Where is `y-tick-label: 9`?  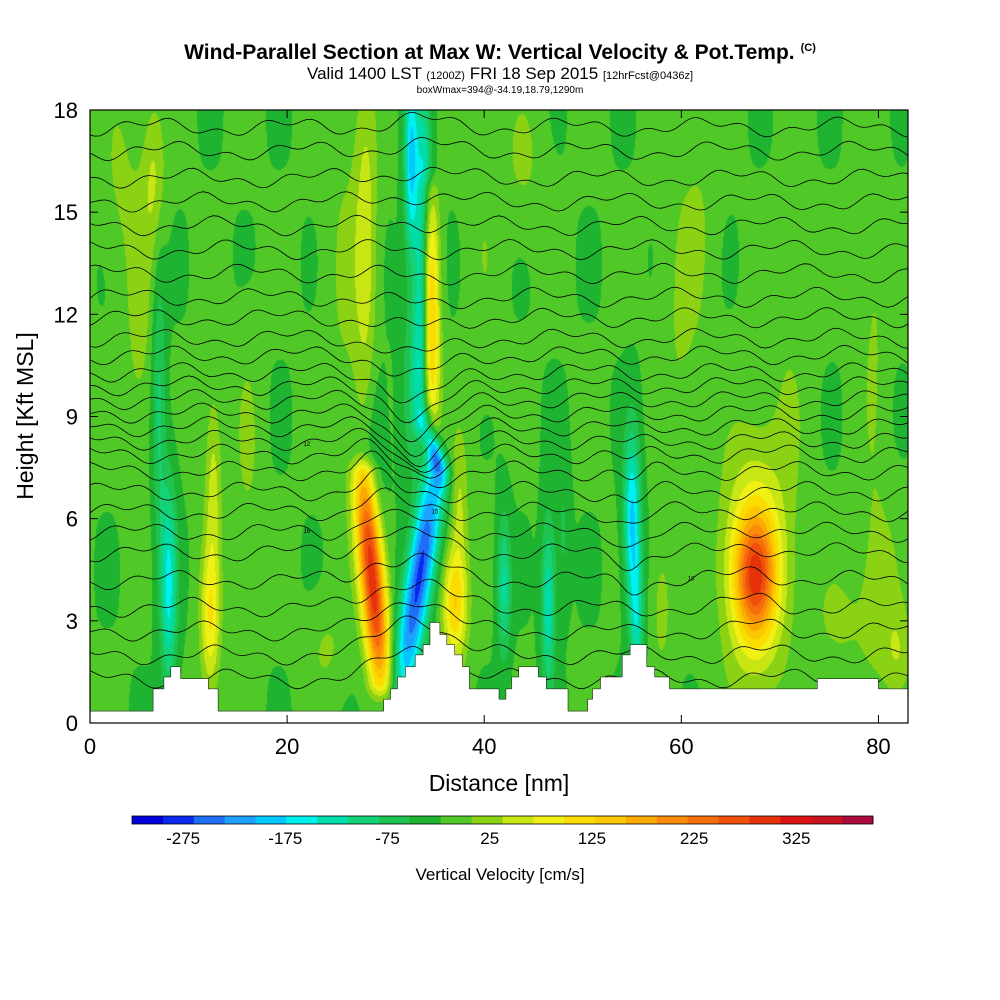 y-tick-label: 9 is located at coordinates (72, 417).